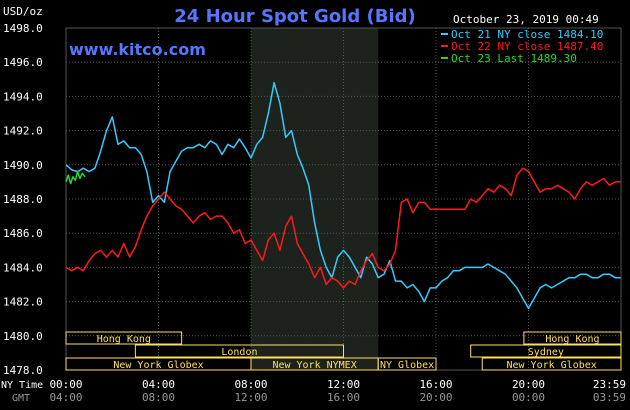 Image resolution: width=630 pixels, height=410 pixels. I want to click on timestamp: October 23, 2019 00:49, so click(526, 19).